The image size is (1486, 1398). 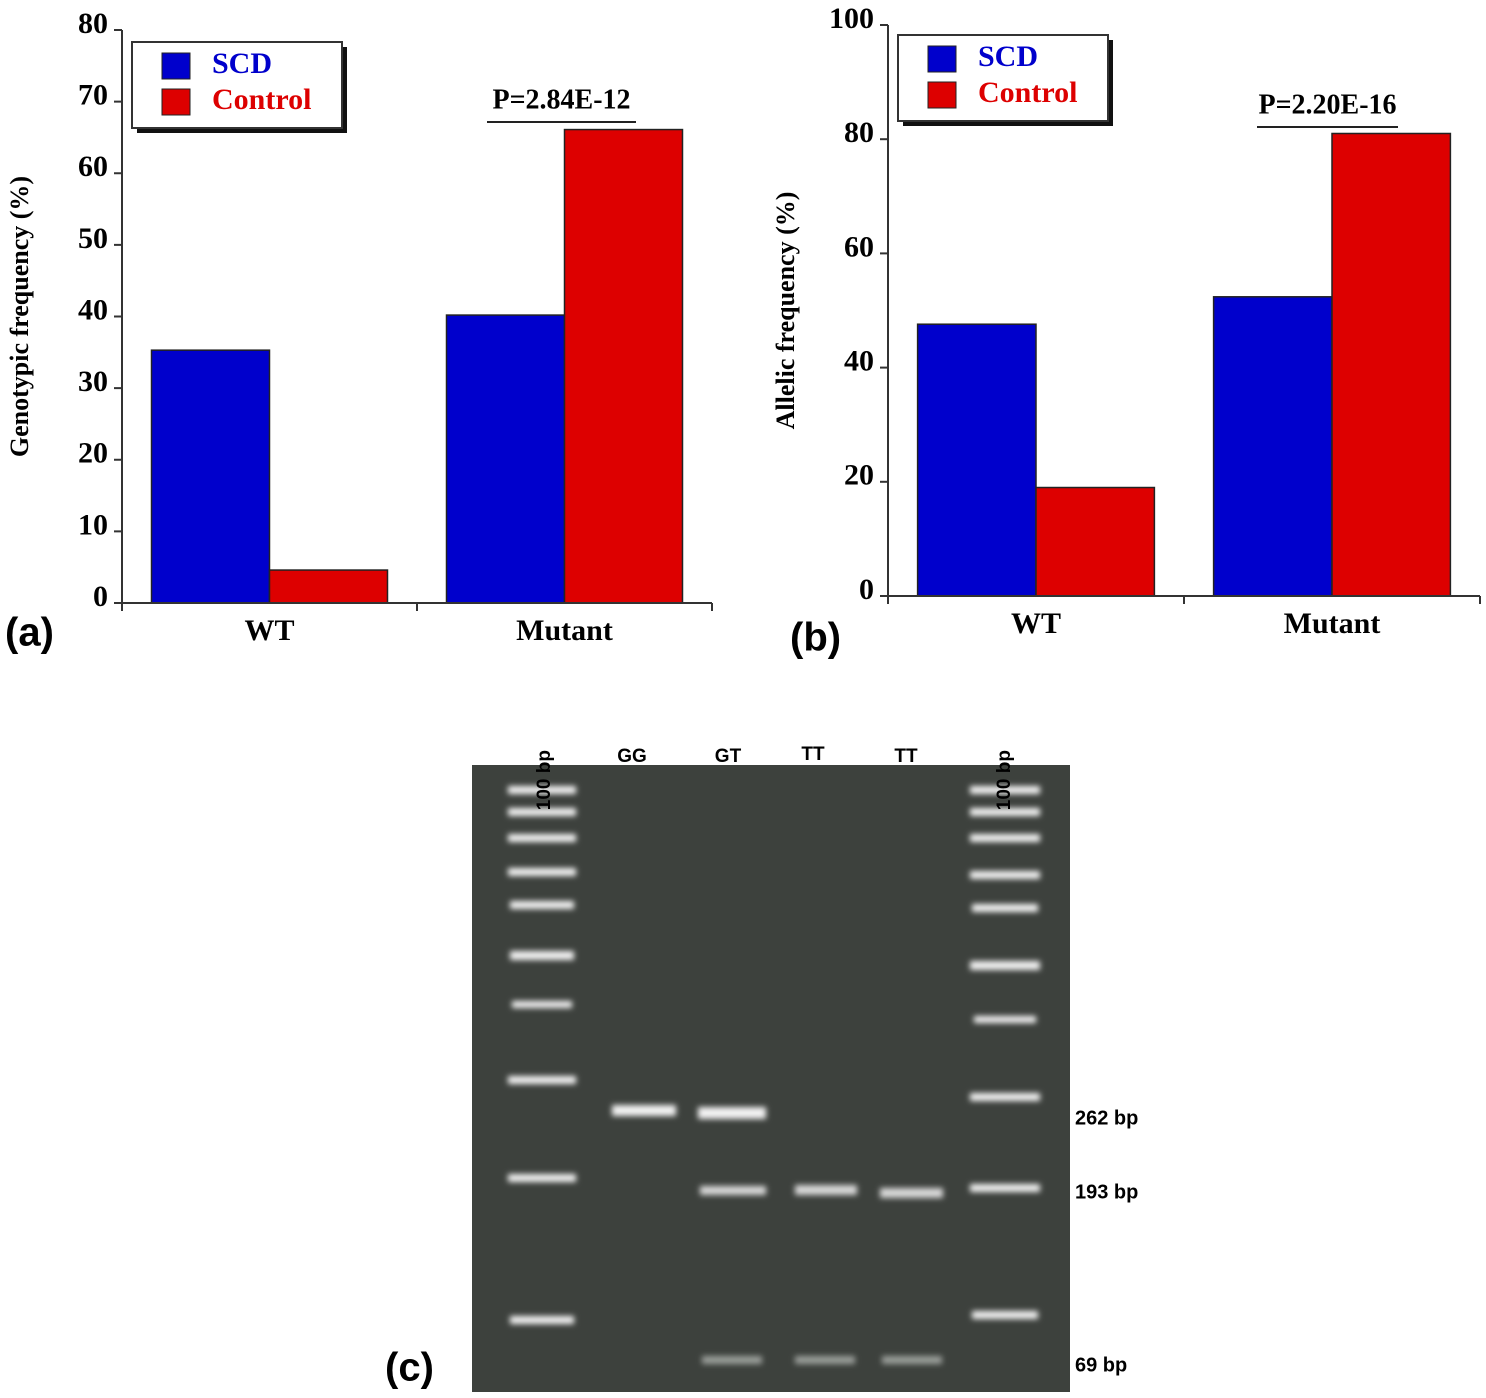 I want to click on size-label: 262 bp, so click(x=1106, y=1118).